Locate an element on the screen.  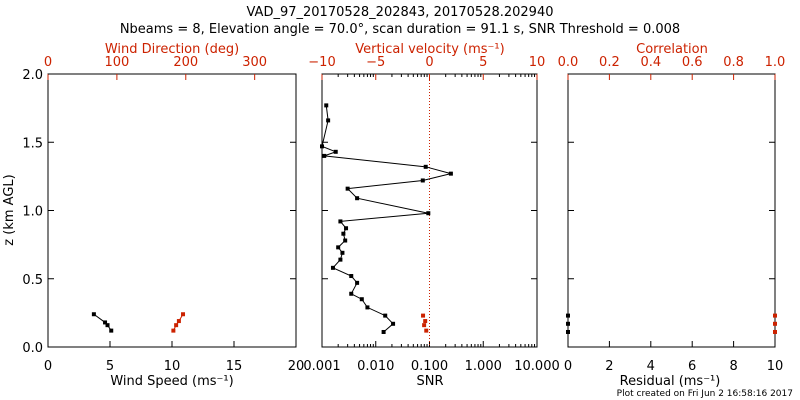
wind-bottom-tick-label: 10 is located at coordinates (172, 366).